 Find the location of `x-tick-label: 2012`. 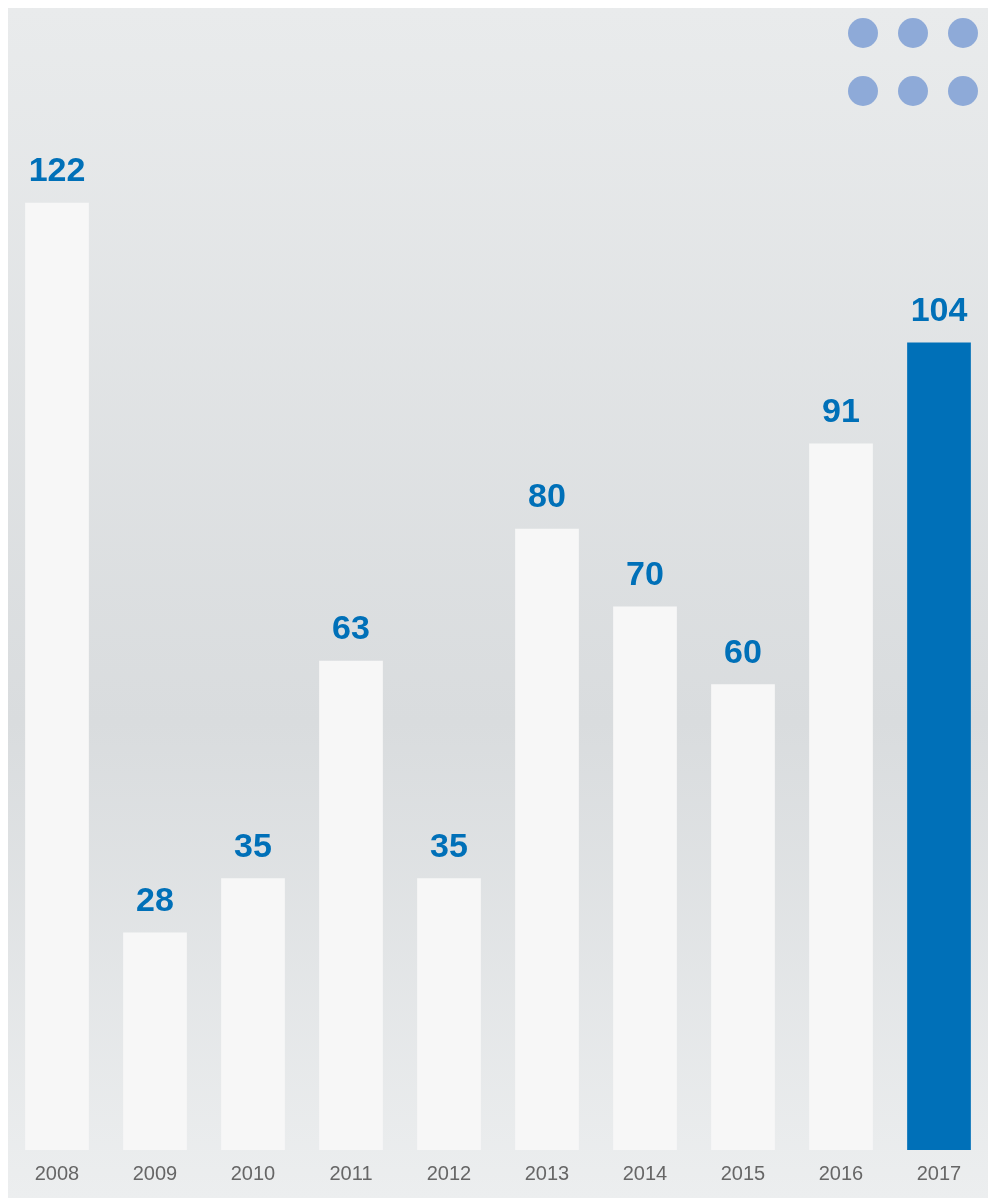

x-tick-label: 2012 is located at coordinates (449, 1172).